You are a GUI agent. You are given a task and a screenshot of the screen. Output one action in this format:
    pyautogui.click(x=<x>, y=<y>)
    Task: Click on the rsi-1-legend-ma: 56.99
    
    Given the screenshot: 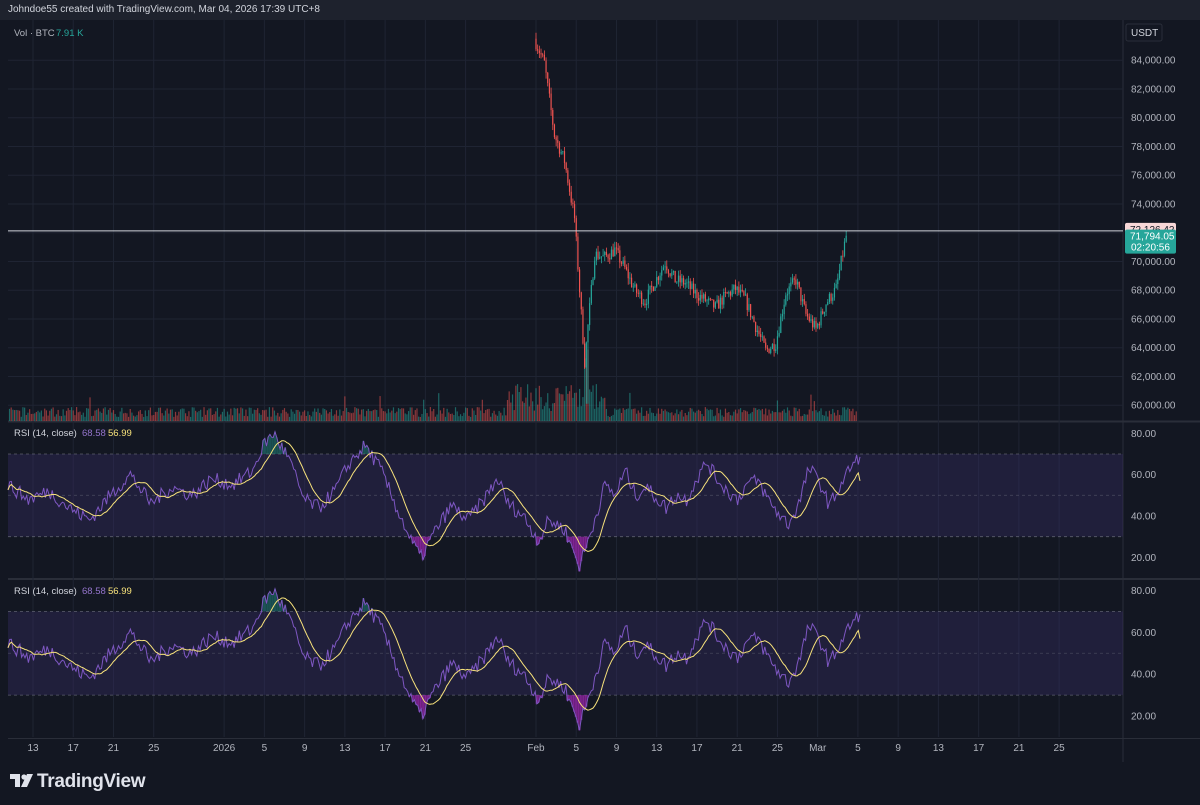 What is the action you would take?
    pyautogui.click(x=120, y=433)
    